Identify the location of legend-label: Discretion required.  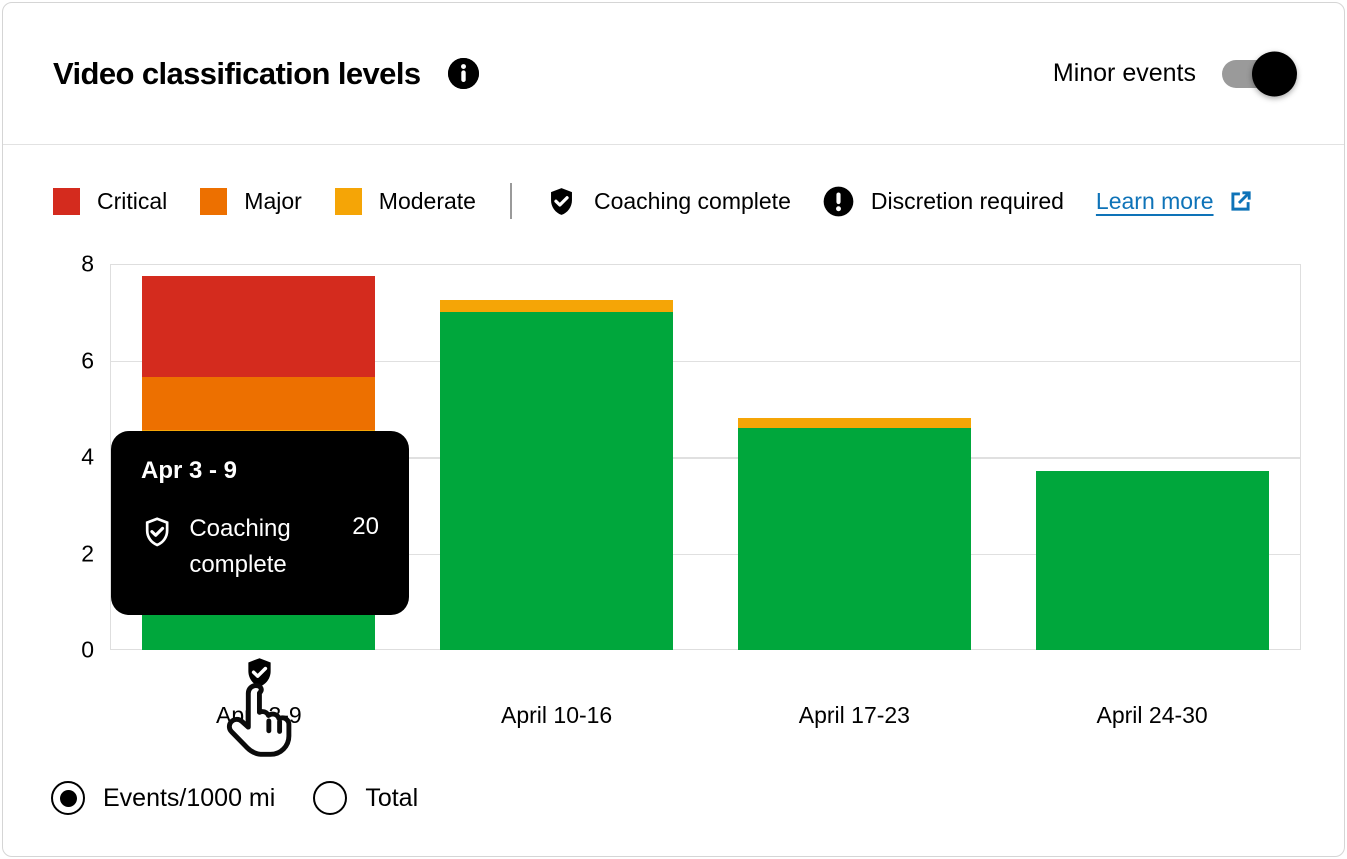
(967, 200).